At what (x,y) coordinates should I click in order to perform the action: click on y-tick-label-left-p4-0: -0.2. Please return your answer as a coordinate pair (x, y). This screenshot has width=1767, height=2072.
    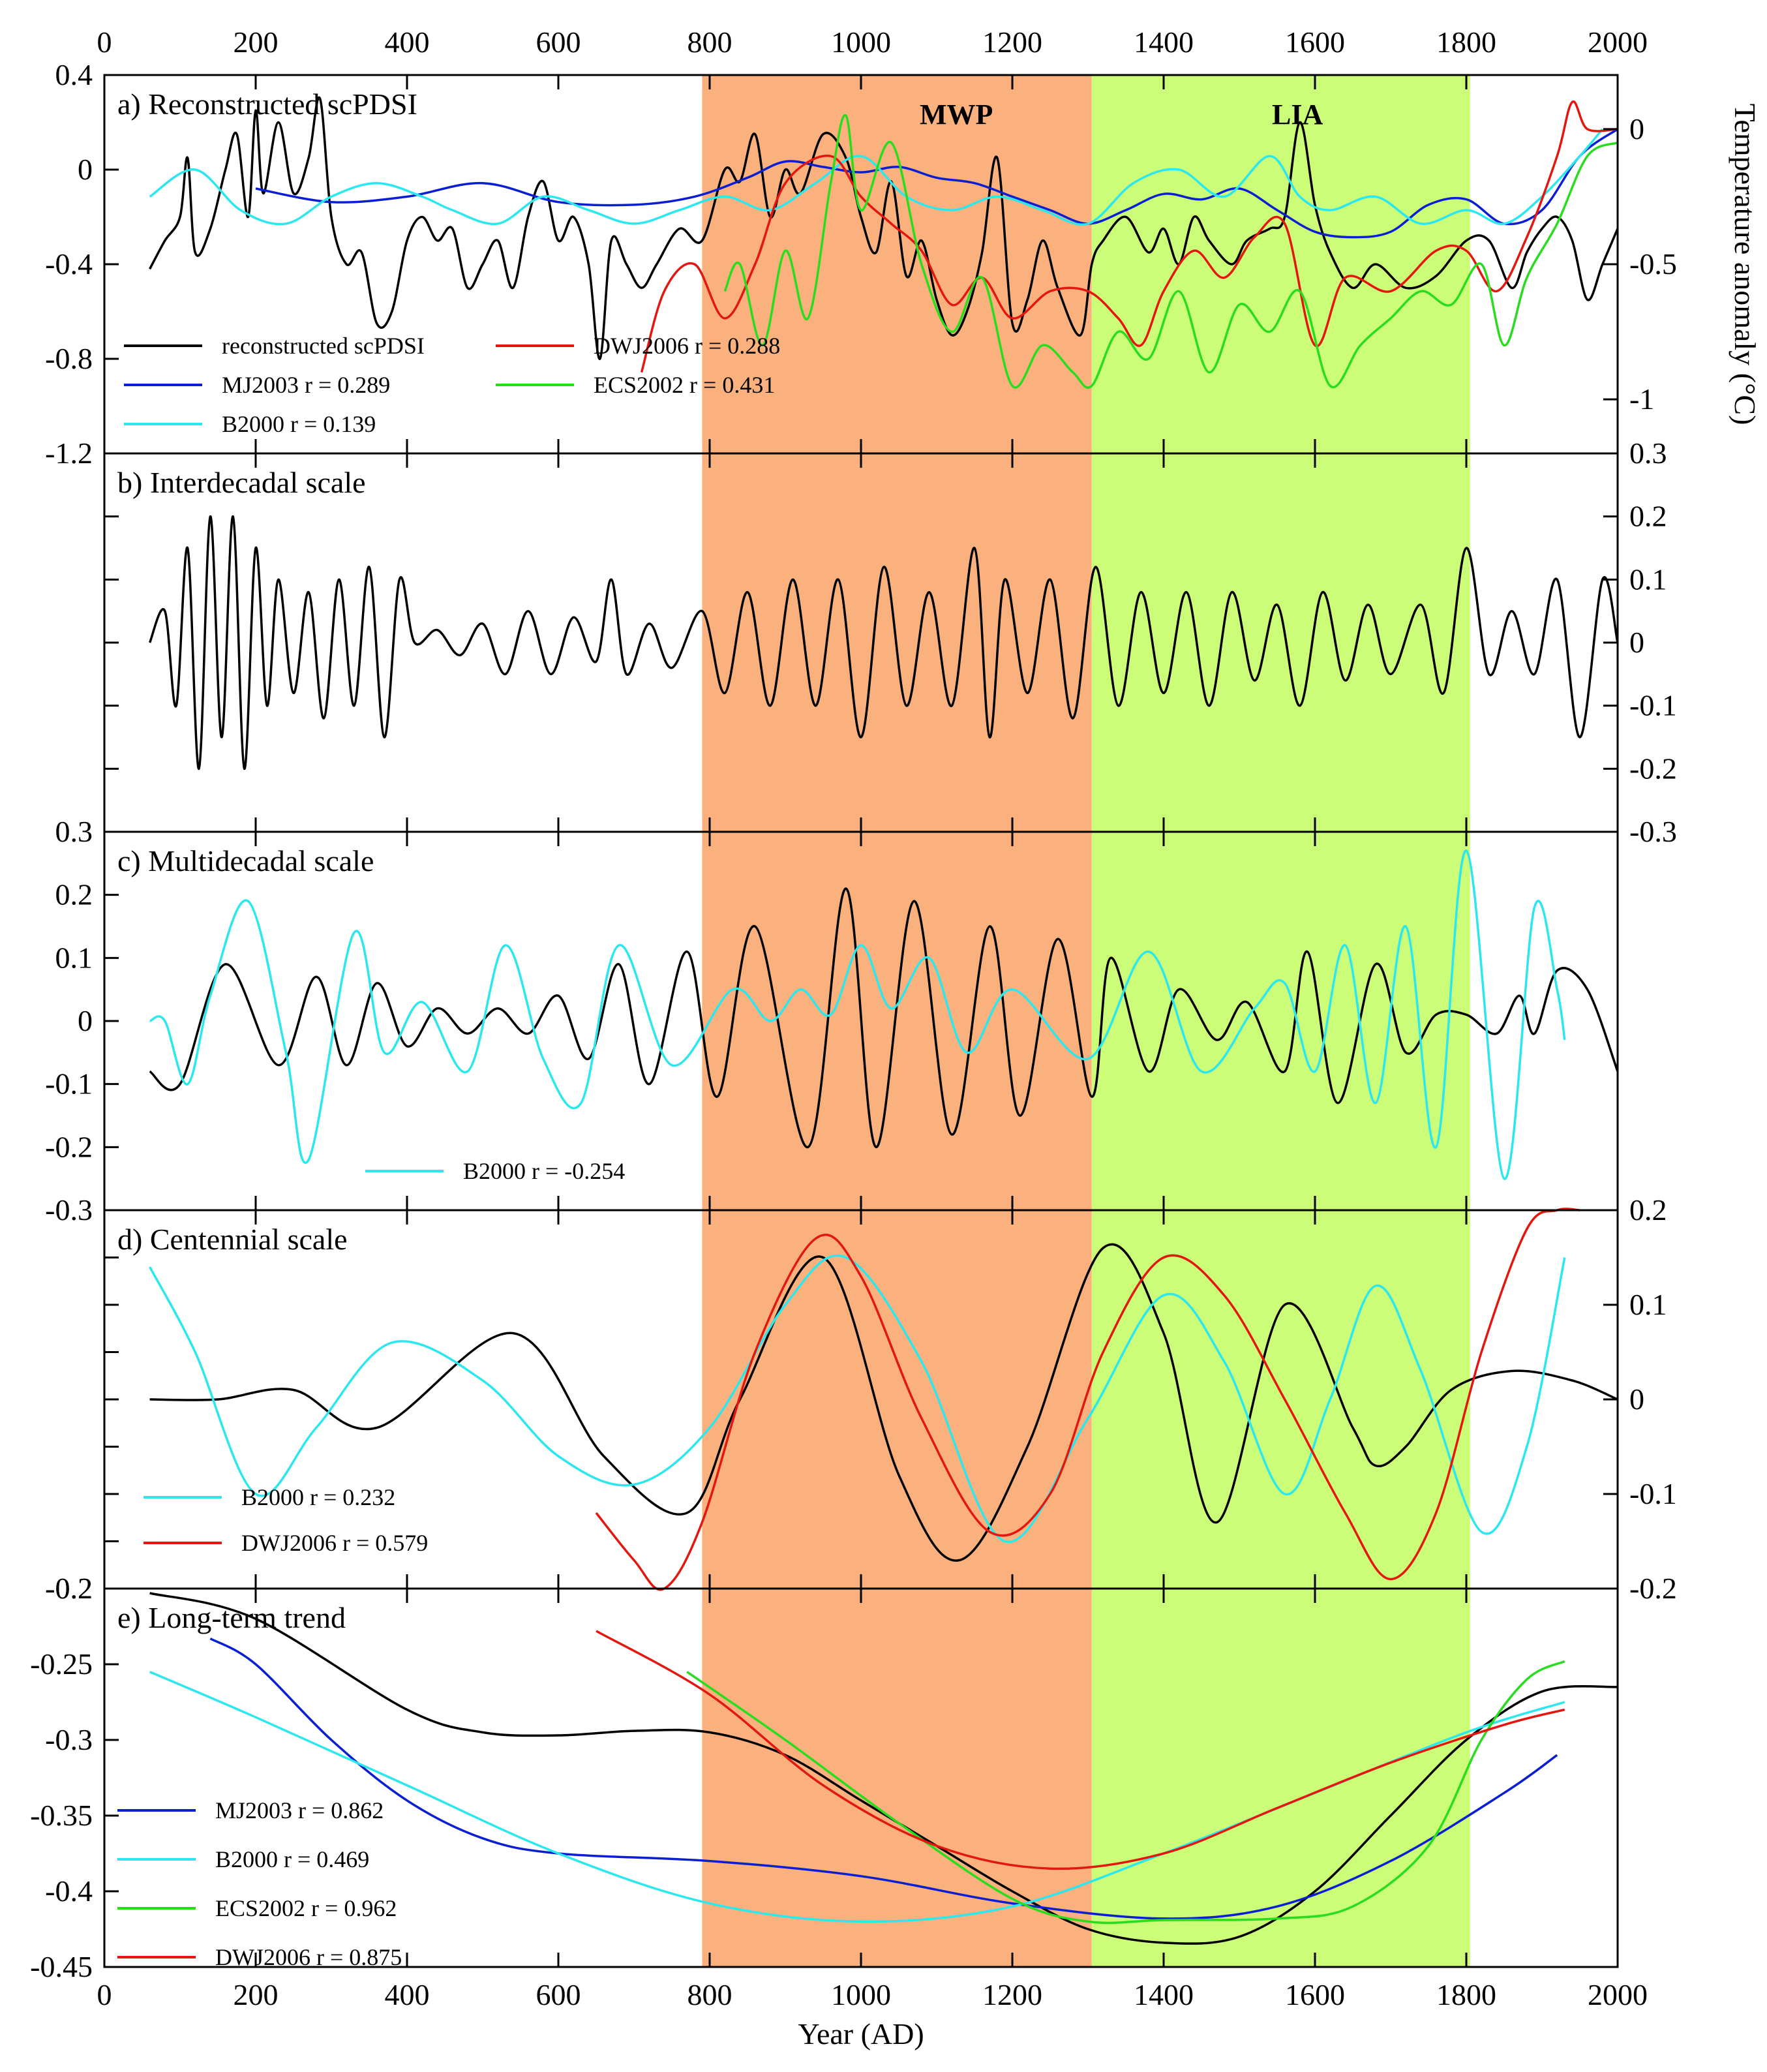
    Looking at the image, I should click on (69, 1588).